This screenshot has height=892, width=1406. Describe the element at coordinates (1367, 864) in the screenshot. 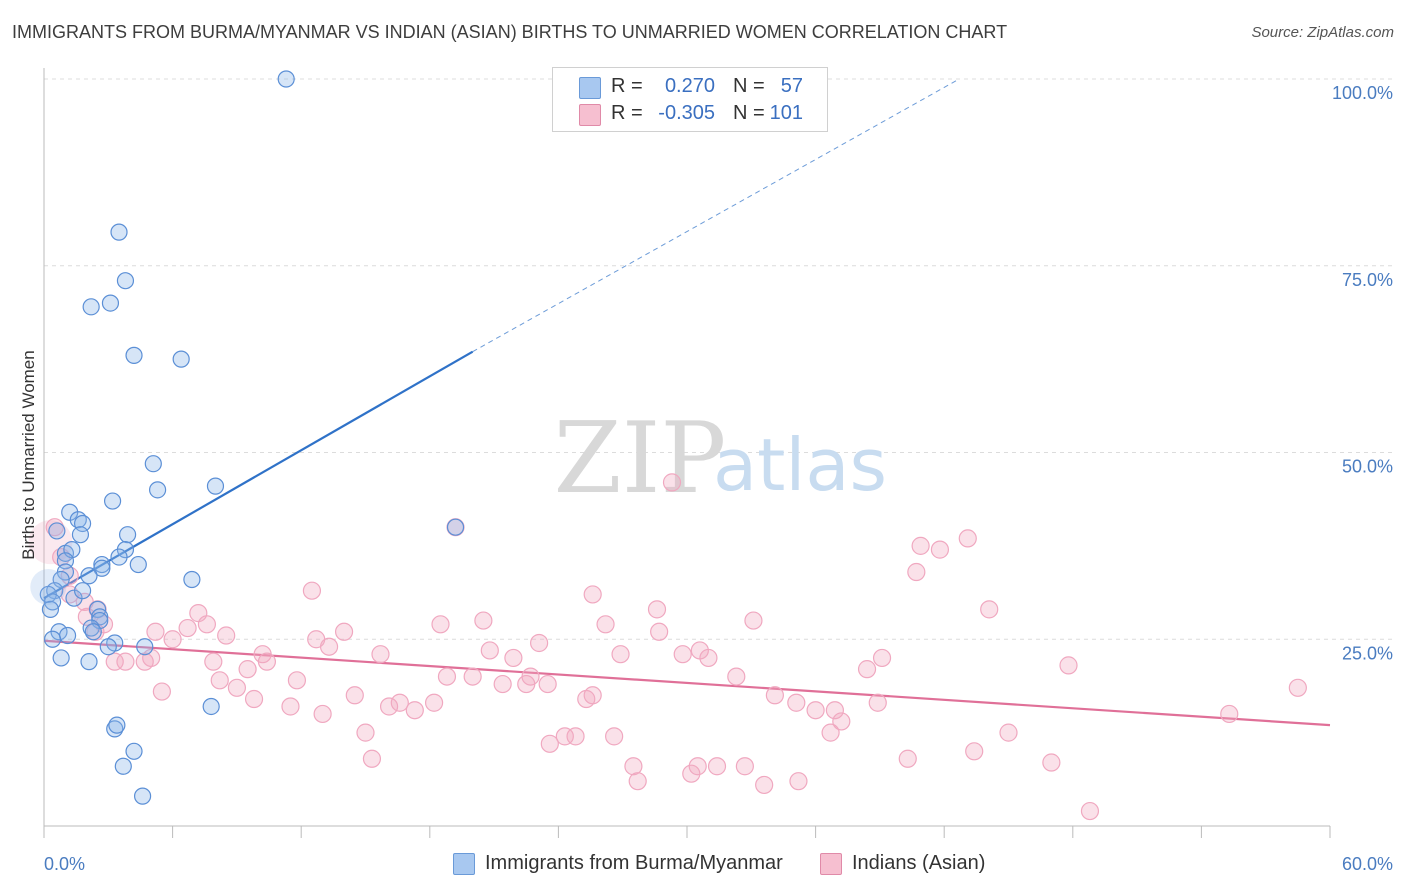

I see `x-tick-label: 60.0%` at that location.